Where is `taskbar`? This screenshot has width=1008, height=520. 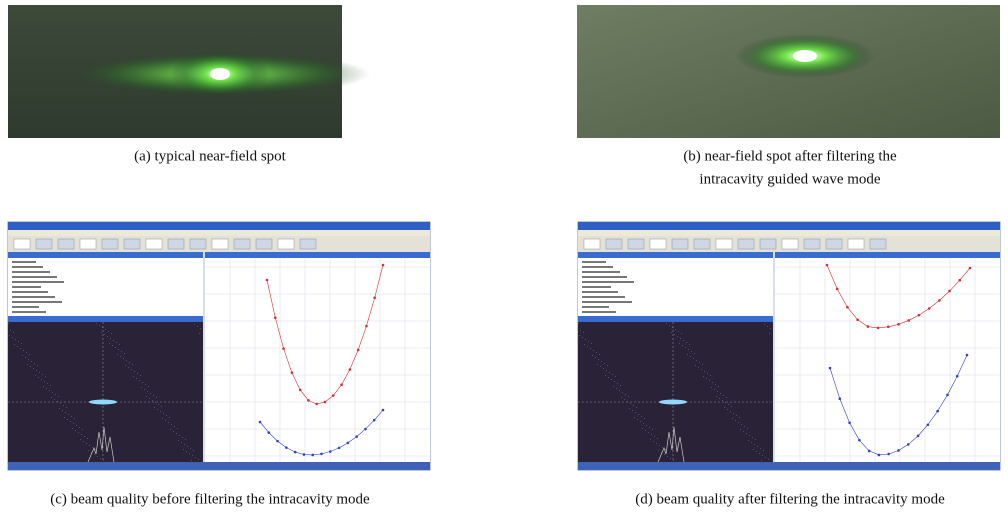 taskbar is located at coordinates (789, 466).